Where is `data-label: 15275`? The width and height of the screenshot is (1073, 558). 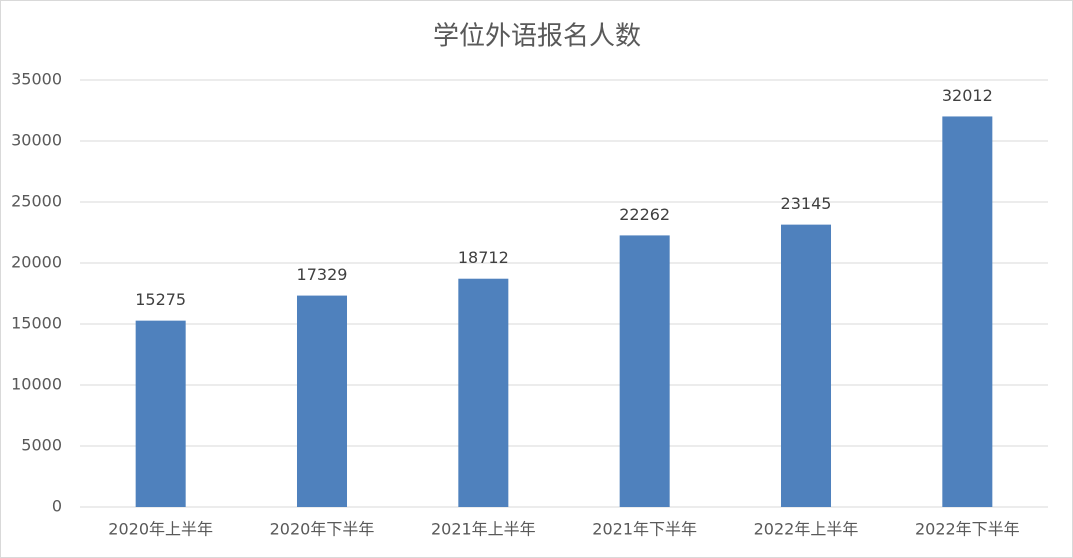 data-label: 15275 is located at coordinates (160, 299).